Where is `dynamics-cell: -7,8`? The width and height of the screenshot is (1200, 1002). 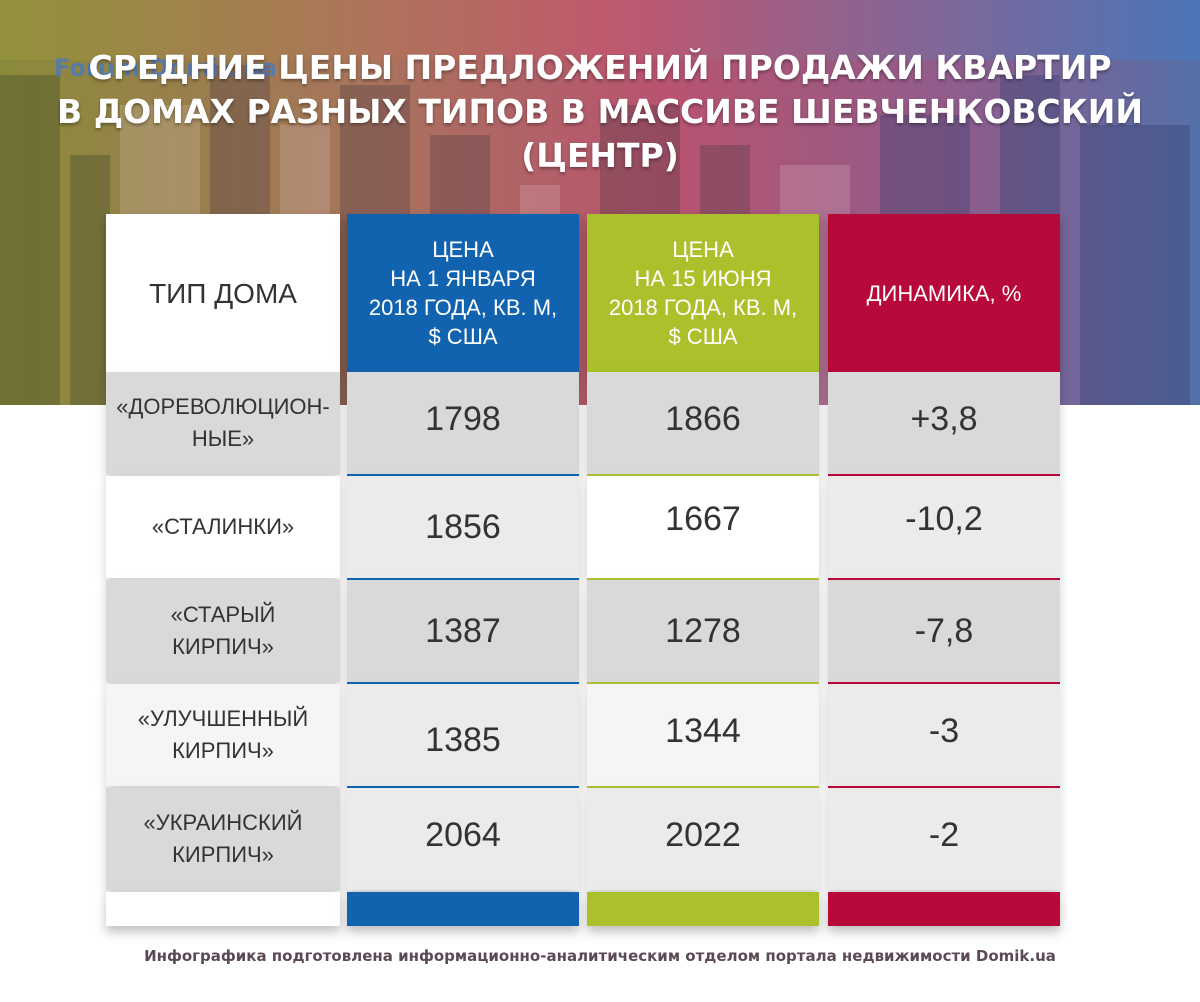
dynamics-cell: -7,8 is located at coordinates (944, 631).